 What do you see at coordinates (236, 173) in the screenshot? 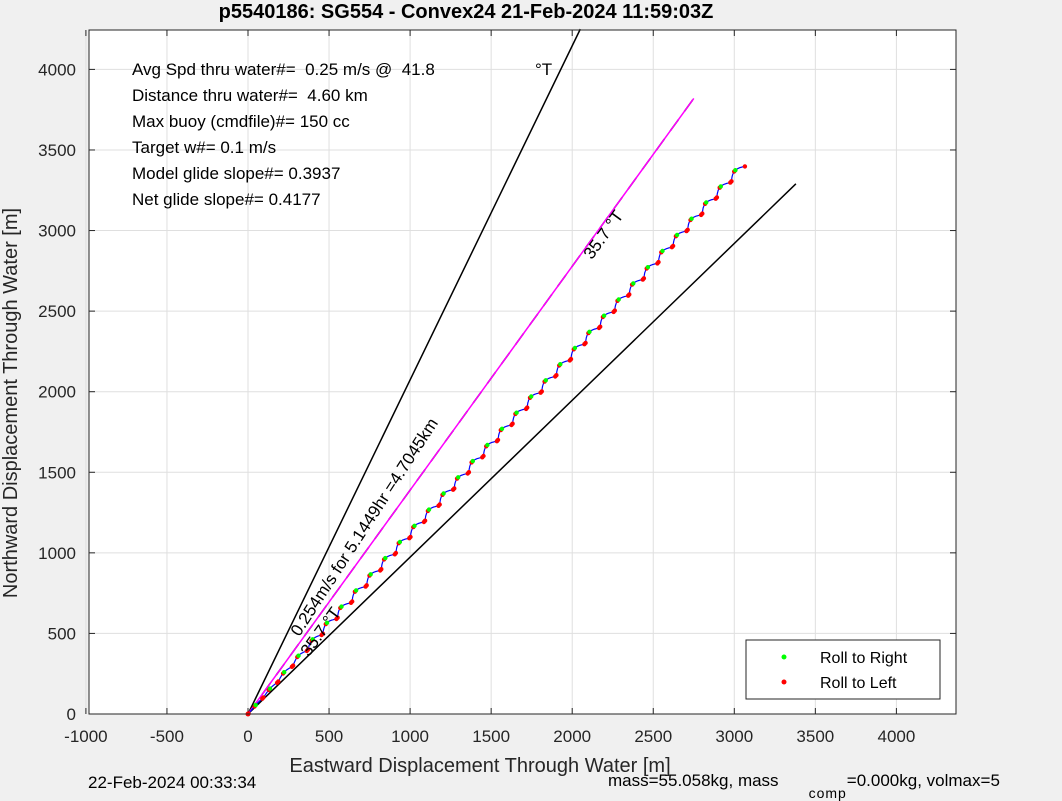
I see `annotation-model-glide: Model glide slope#= 0.3937` at bounding box center [236, 173].